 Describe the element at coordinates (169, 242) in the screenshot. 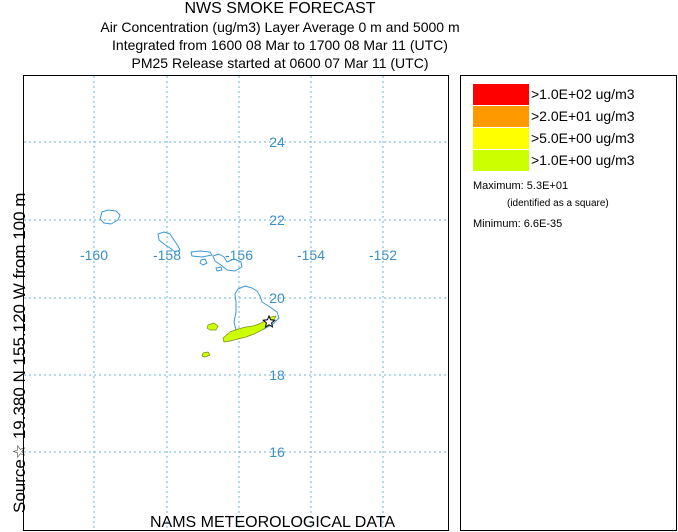

I see `oahu-coastline` at that location.